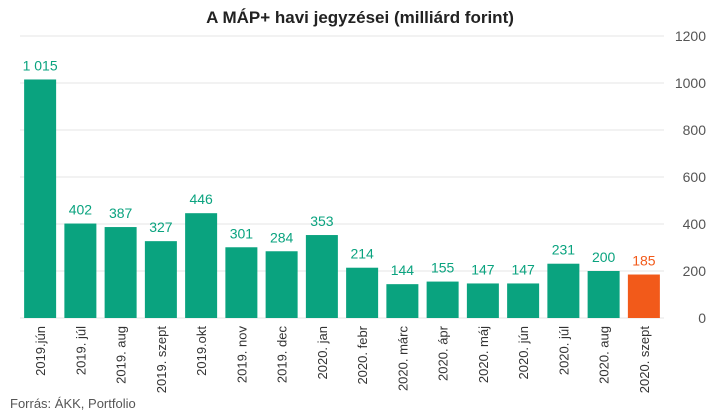  What do you see at coordinates (282, 355) in the screenshot?
I see `x-tick-label: 2019. dec` at bounding box center [282, 355].